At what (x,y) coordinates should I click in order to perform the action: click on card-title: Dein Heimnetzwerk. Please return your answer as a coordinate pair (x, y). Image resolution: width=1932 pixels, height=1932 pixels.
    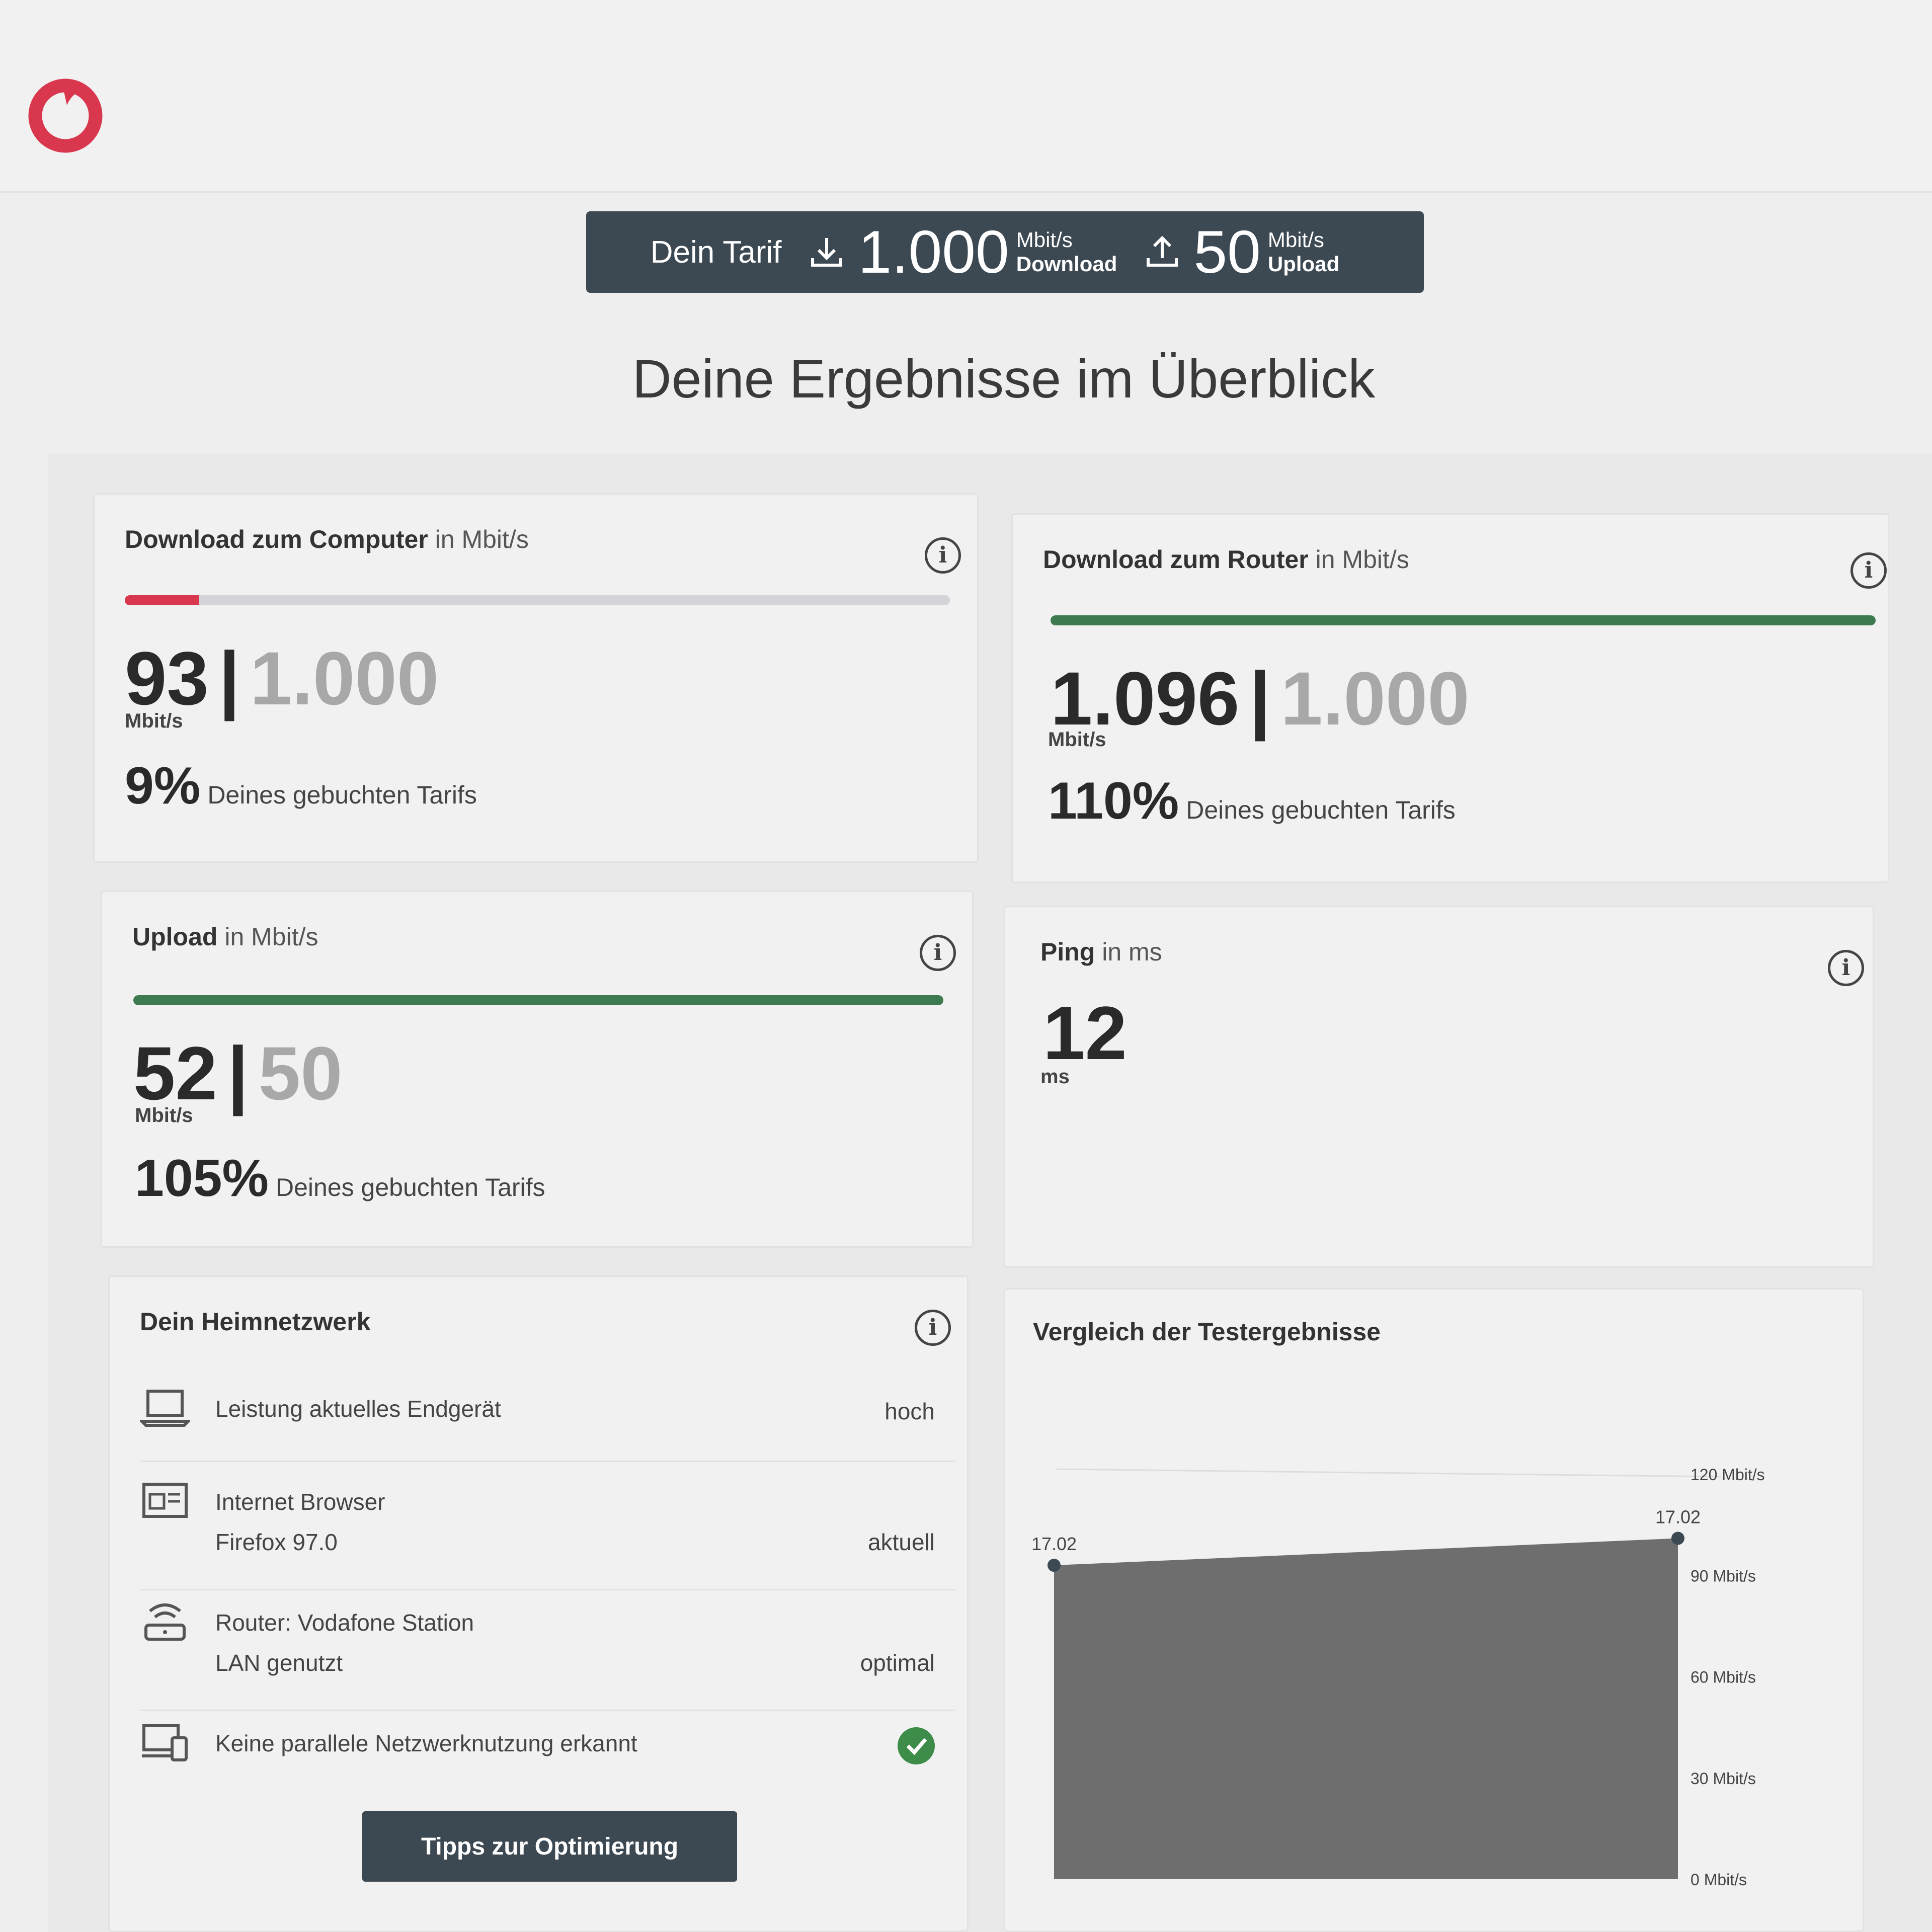
    Looking at the image, I should click on (256, 1322).